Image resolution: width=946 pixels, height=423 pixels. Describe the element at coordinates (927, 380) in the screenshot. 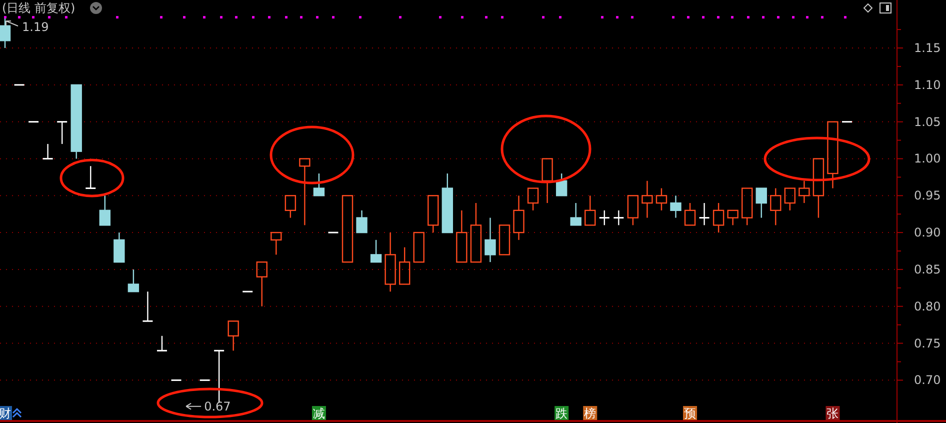

I see `y-tick-label: 0.70` at that location.